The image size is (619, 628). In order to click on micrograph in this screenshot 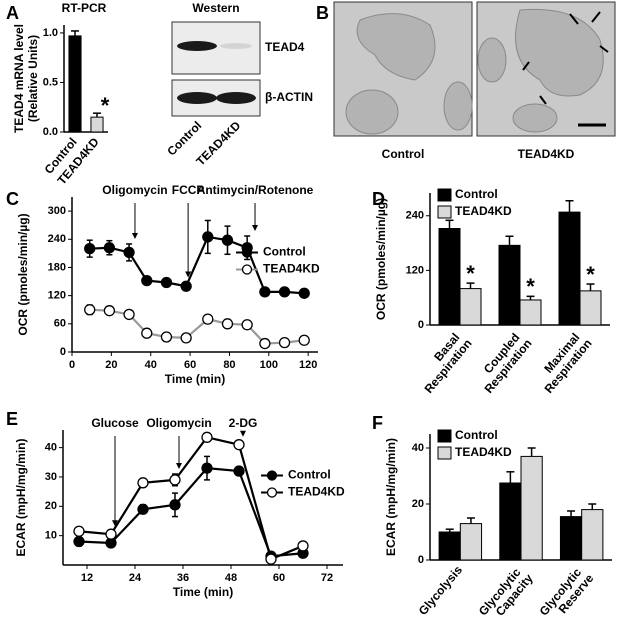, I will do `click(546, 69)`.